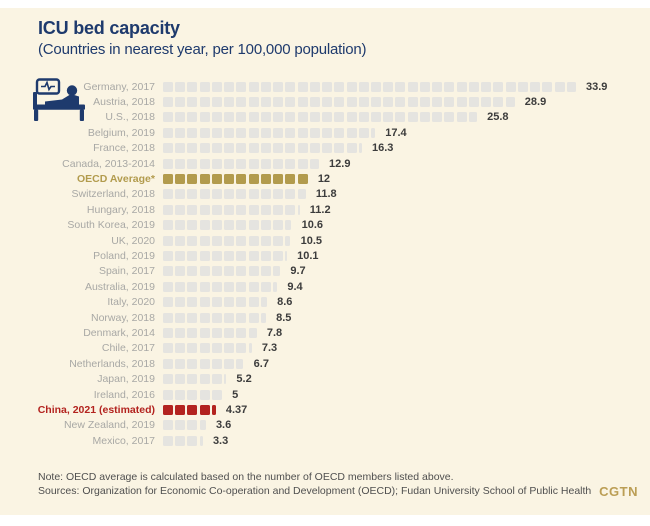 The width and height of the screenshot is (650, 526). Describe the element at coordinates (131, 302) in the screenshot. I see `row-label: Italy, 2020` at that location.